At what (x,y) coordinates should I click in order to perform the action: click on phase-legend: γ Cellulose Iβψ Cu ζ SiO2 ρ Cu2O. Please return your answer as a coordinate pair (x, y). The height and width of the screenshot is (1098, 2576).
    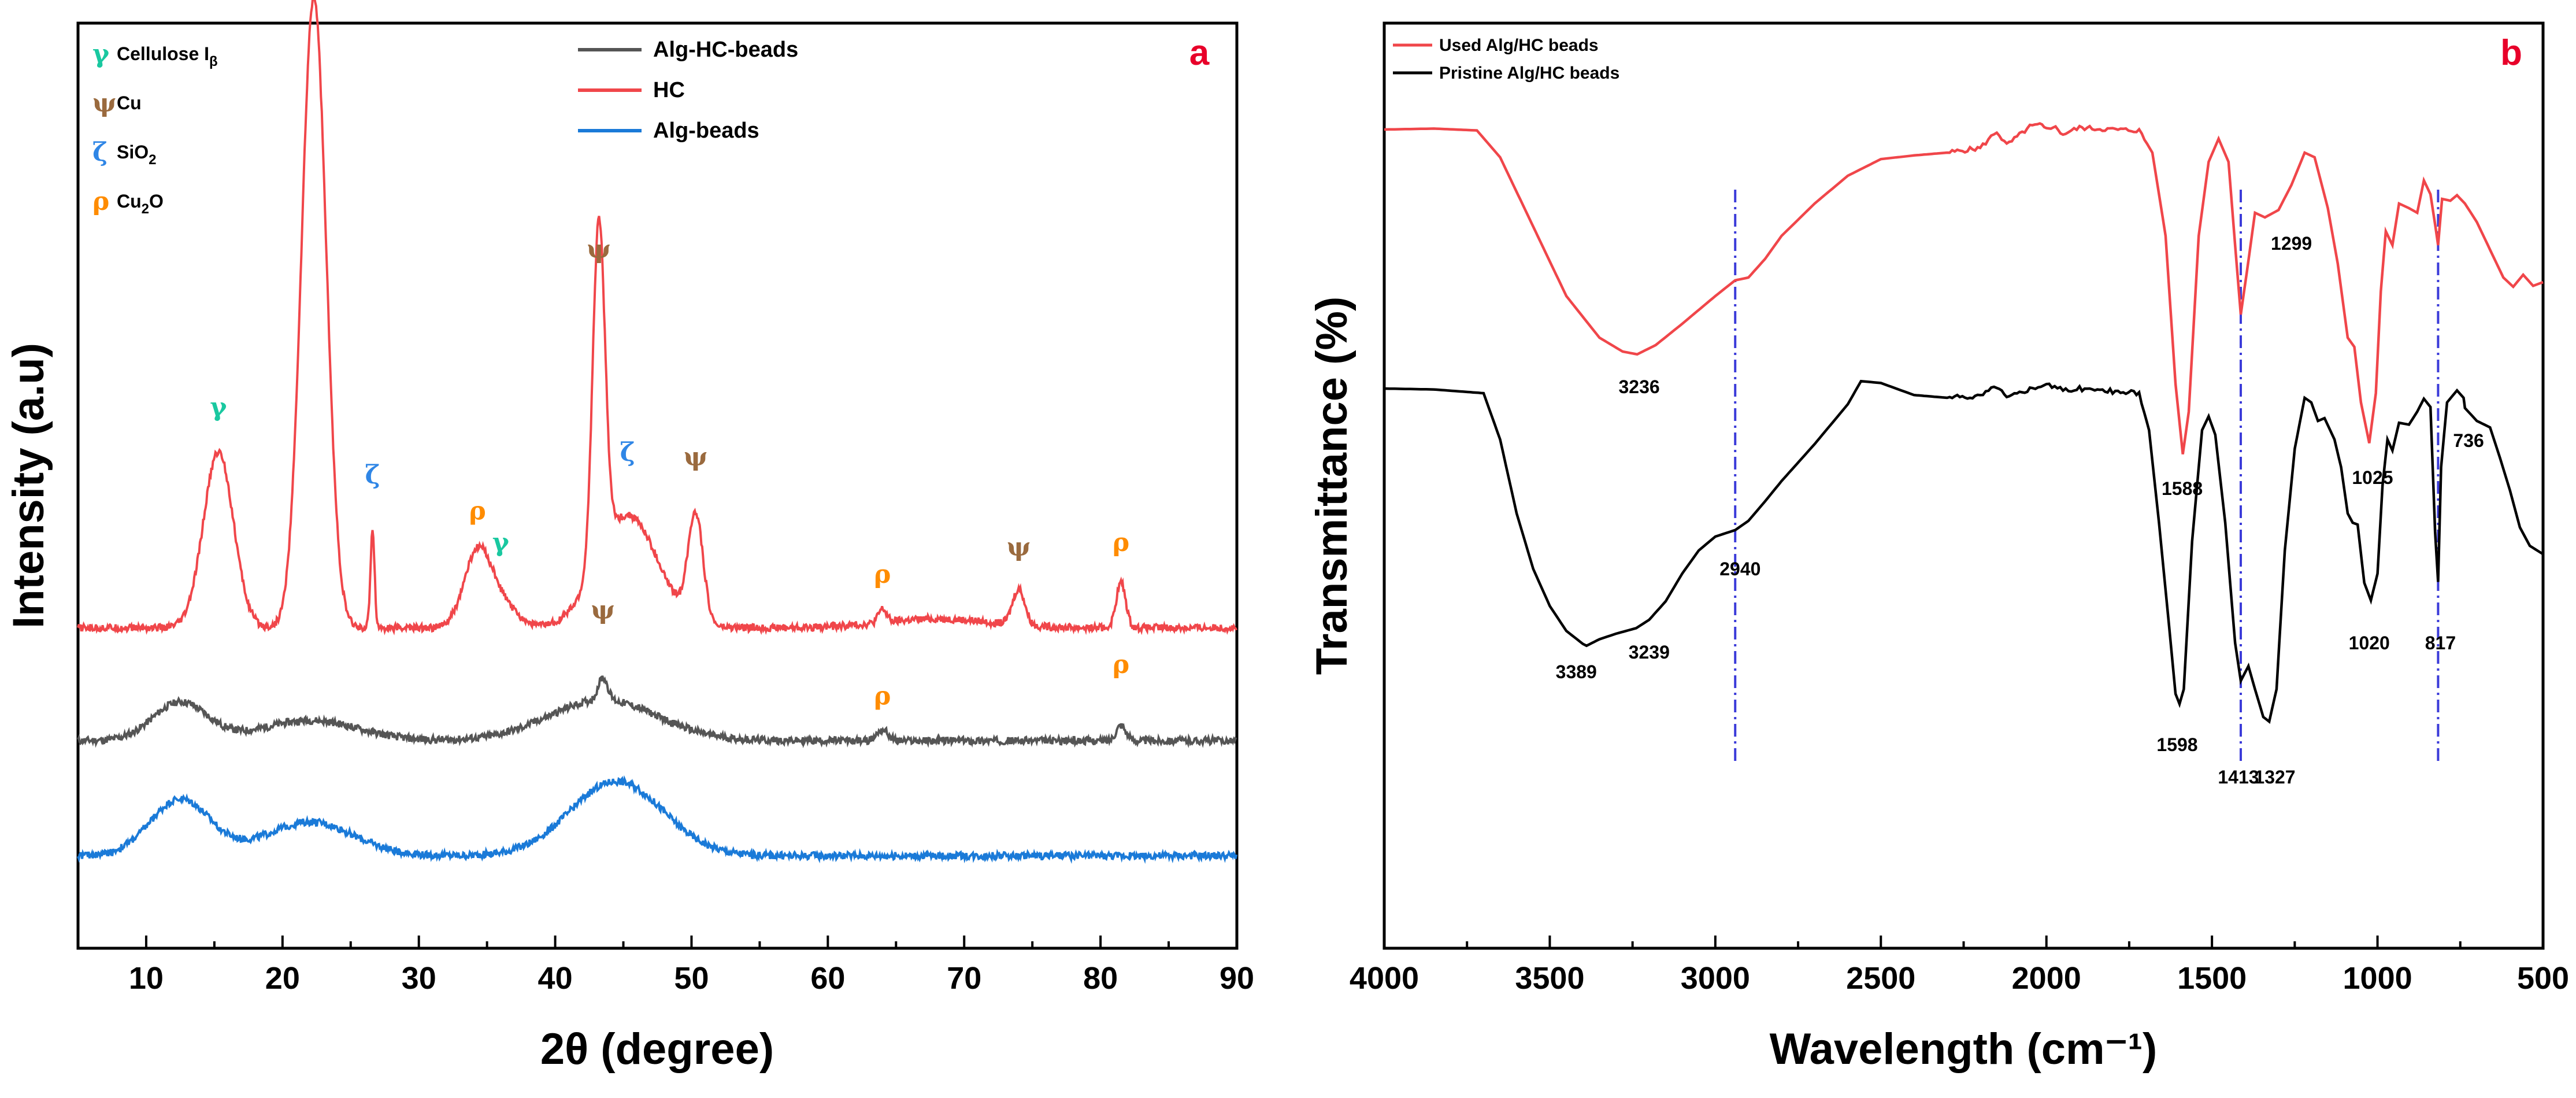
    Looking at the image, I should click on (155, 128).